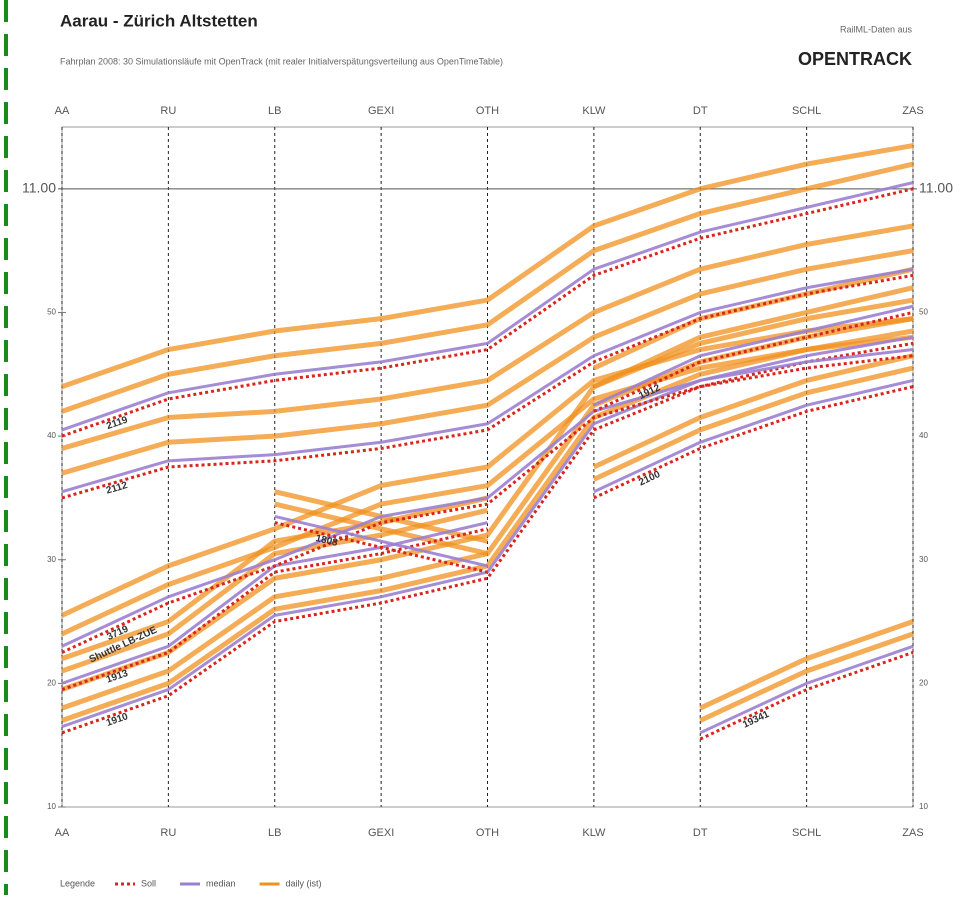 The height and width of the screenshot is (900, 976). What do you see at coordinates (923, 682) in the screenshot?
I see `y-tick-label-right: 20` at bounding box center [923, 682].